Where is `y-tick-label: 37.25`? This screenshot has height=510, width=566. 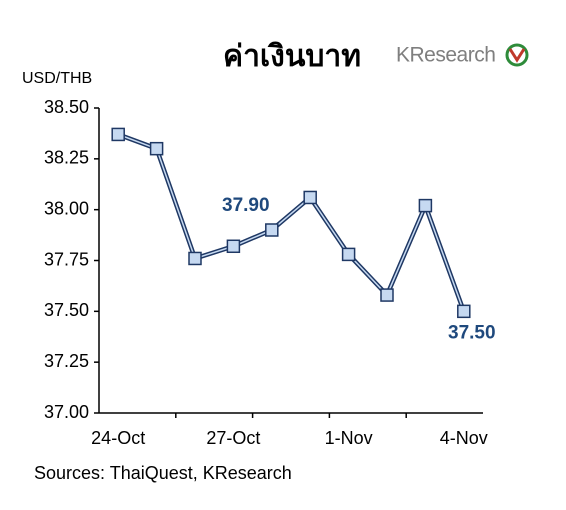
y-tick-label: 37.25 is located at coordinates (66, 361).